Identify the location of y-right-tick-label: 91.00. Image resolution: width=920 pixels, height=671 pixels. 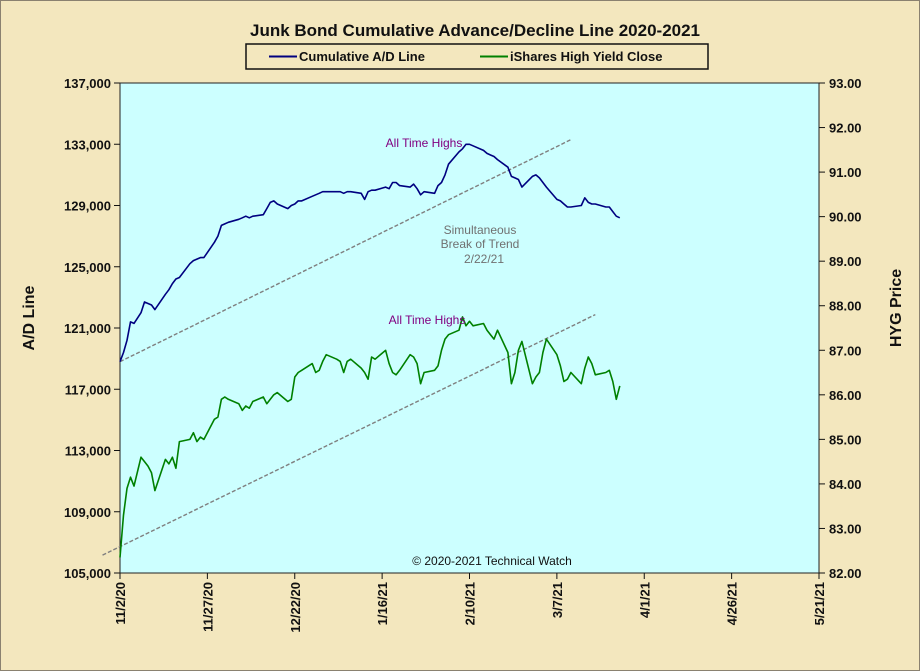
(845, 172).